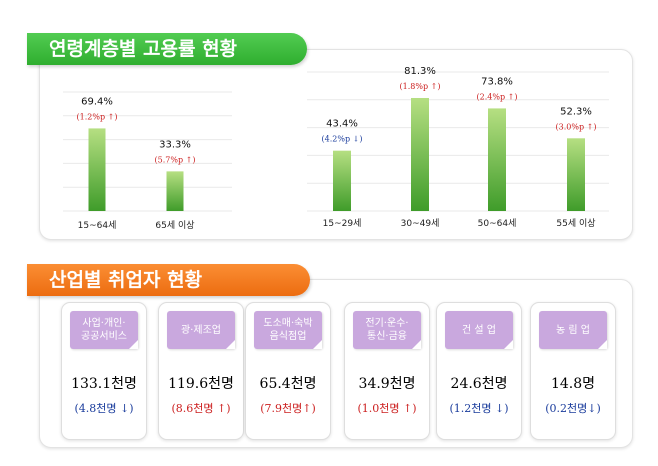 The image size is (658, 466). Describe the element at coordinates (387, 408) in the screenshot. I see `industry-change: (1.0천명 ↑)` at that location.